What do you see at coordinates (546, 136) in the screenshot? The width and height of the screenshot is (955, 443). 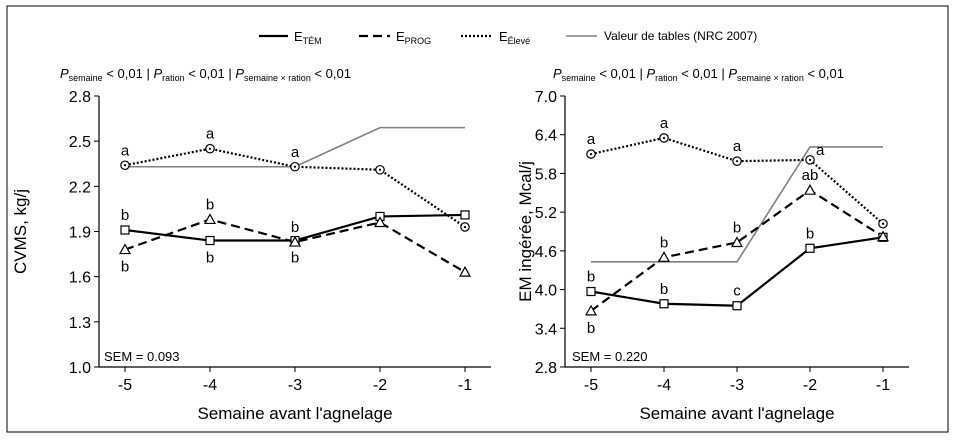 I see `y-tick-label: 6.4` at bounding box center [546, 136].